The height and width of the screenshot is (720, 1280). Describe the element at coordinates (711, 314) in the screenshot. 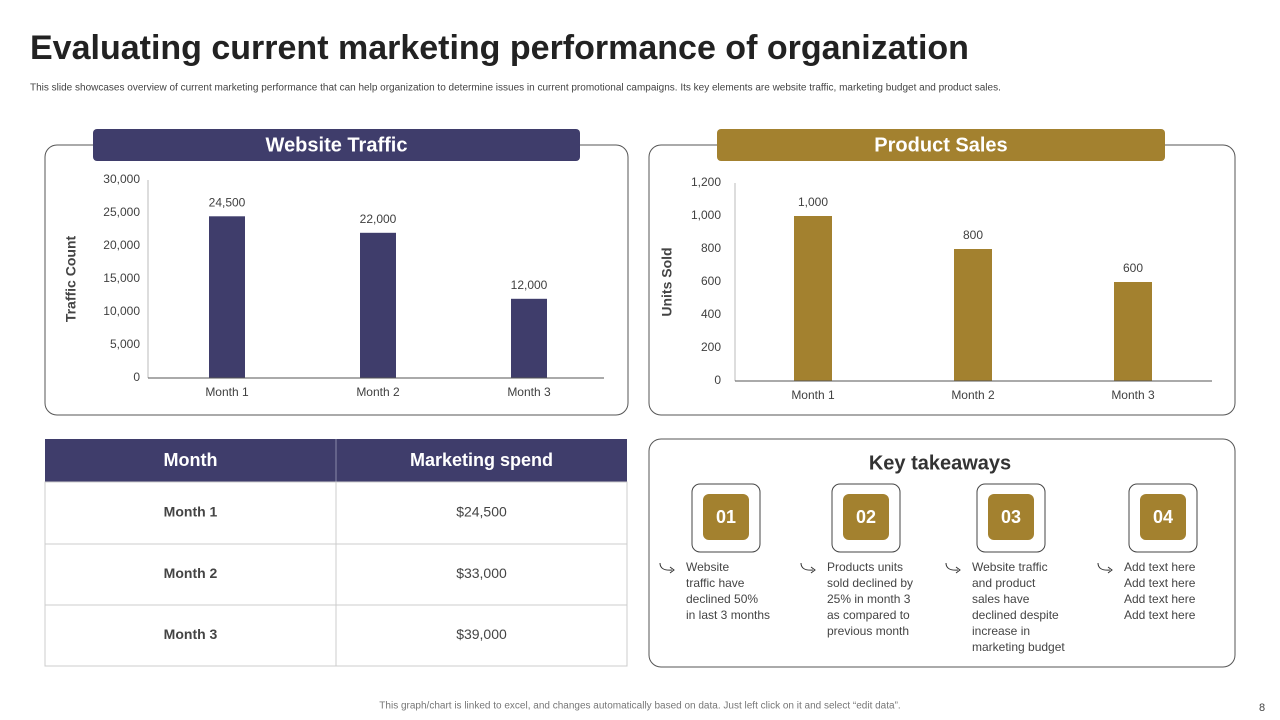

I see `y-tick-label: 400` at that location.